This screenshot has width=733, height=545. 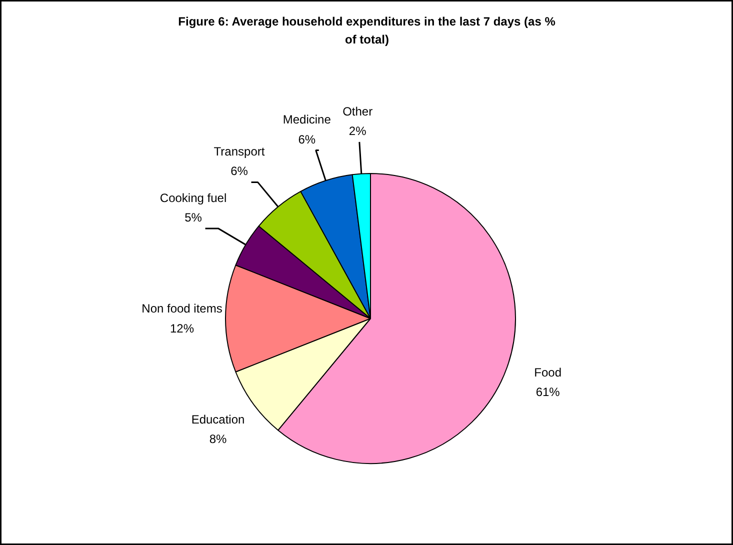 I want to click on chart-title: Figure 6: Average household expenditures in the last 7 days (as % of total), so click(x=367, y=30).